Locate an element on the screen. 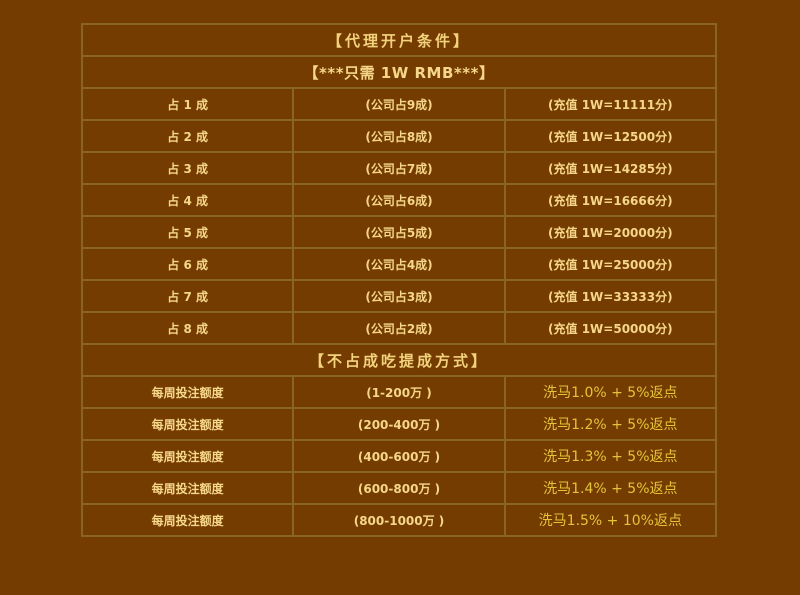 The image size is (800, 595). table-subtitle: 【***只需 1W RMB***】 is located at coordinates (399, 72).